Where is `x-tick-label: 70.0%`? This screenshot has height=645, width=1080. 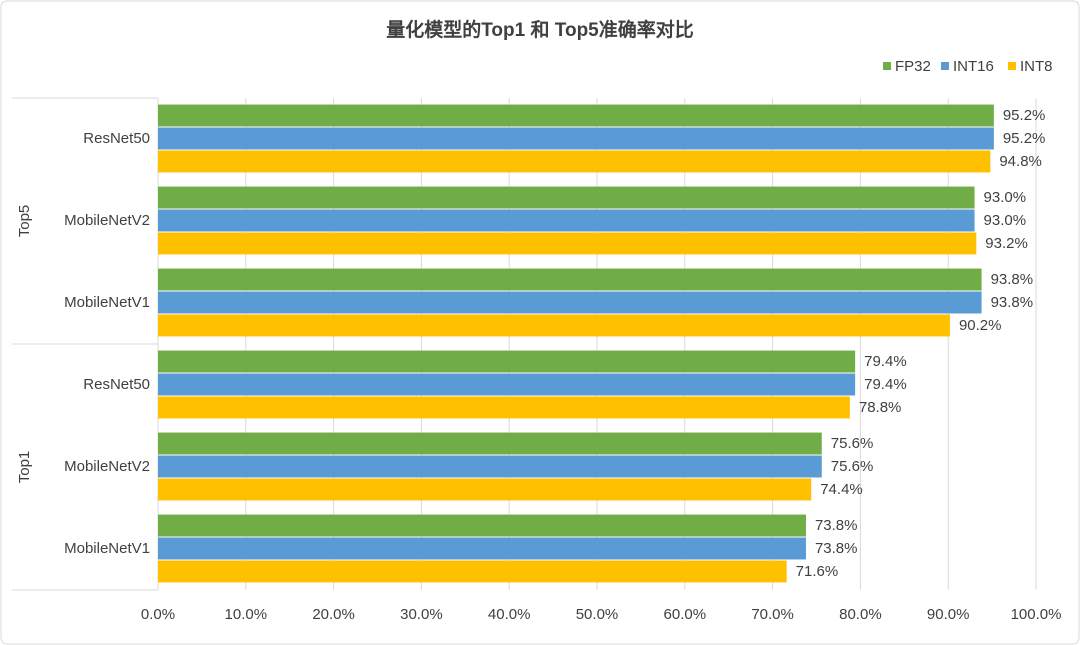 x-tick-label: 70.0% is located at coordinates (772, 614).